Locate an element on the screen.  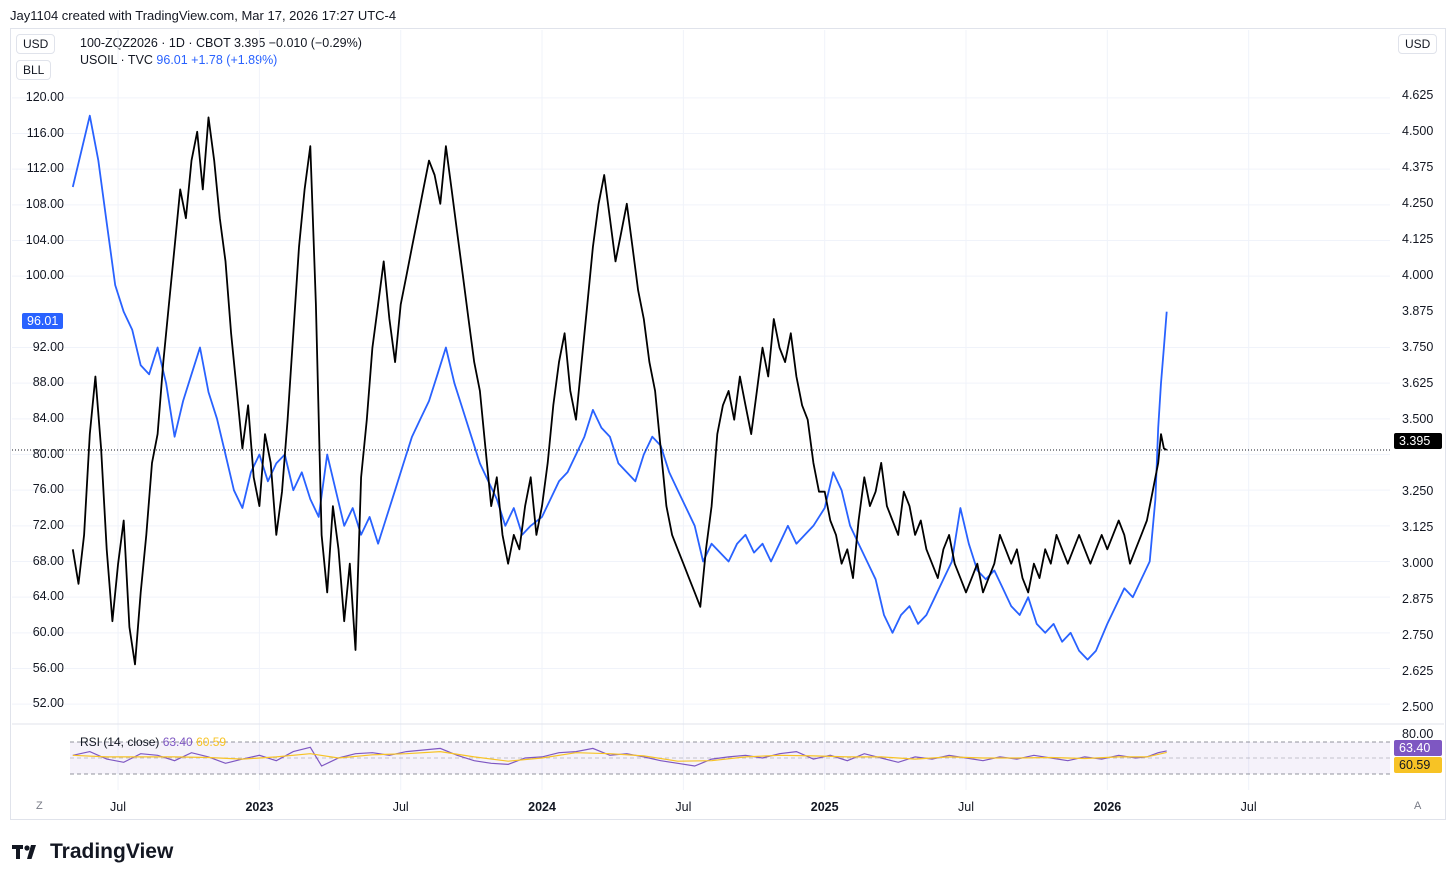
right-tick-label: 4.625 is located at coordinates (1418, 94).